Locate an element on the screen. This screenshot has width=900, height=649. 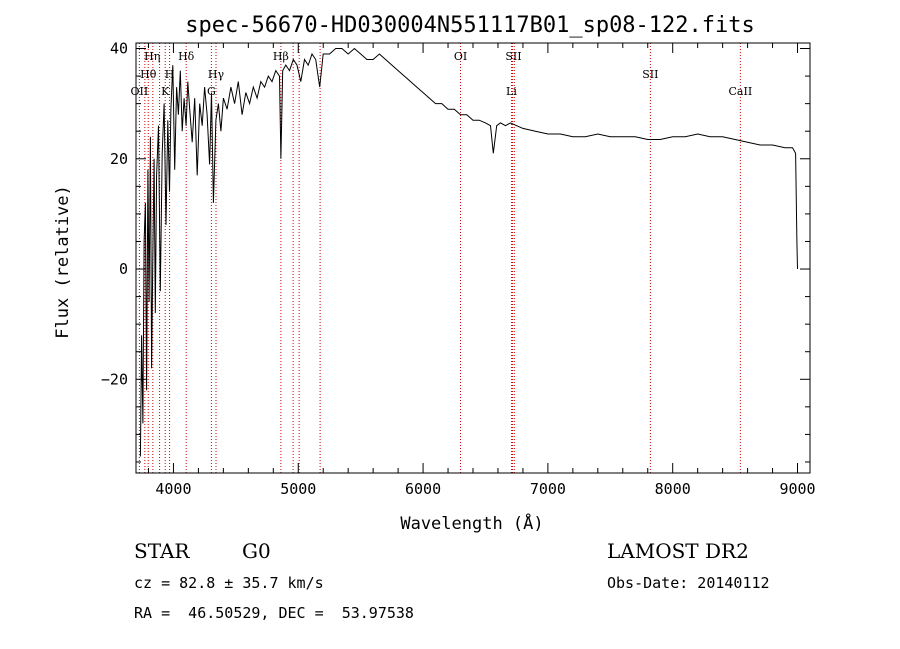
line-label: CaII is located at coordinates (741, 91).